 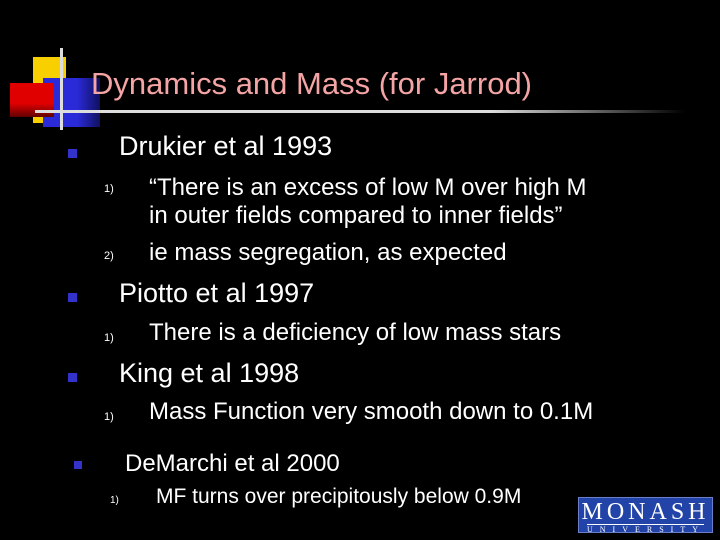 I want to click on sub-text: “There is an excess of low M over high M, so click(x=368, y=187).